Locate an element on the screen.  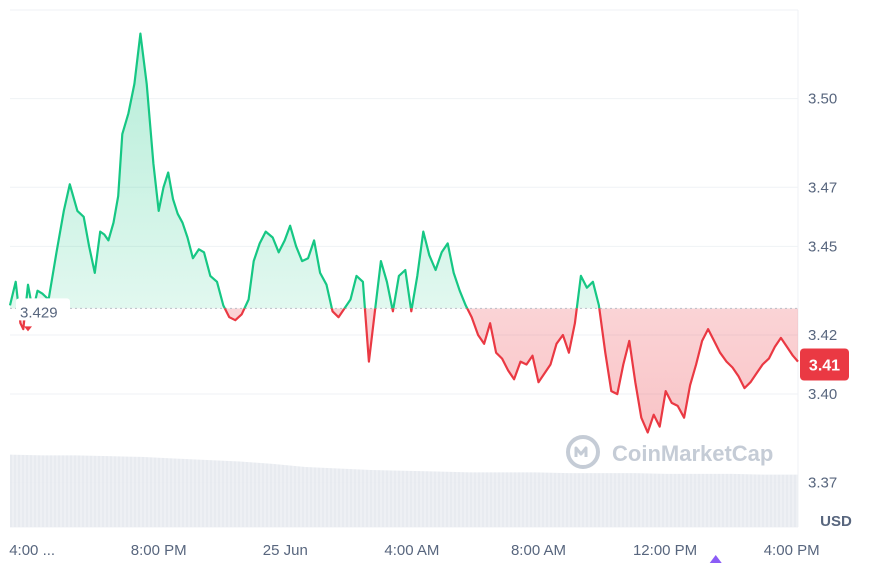
watermark: CoinMarketCap is located at coordinates (669, 452).